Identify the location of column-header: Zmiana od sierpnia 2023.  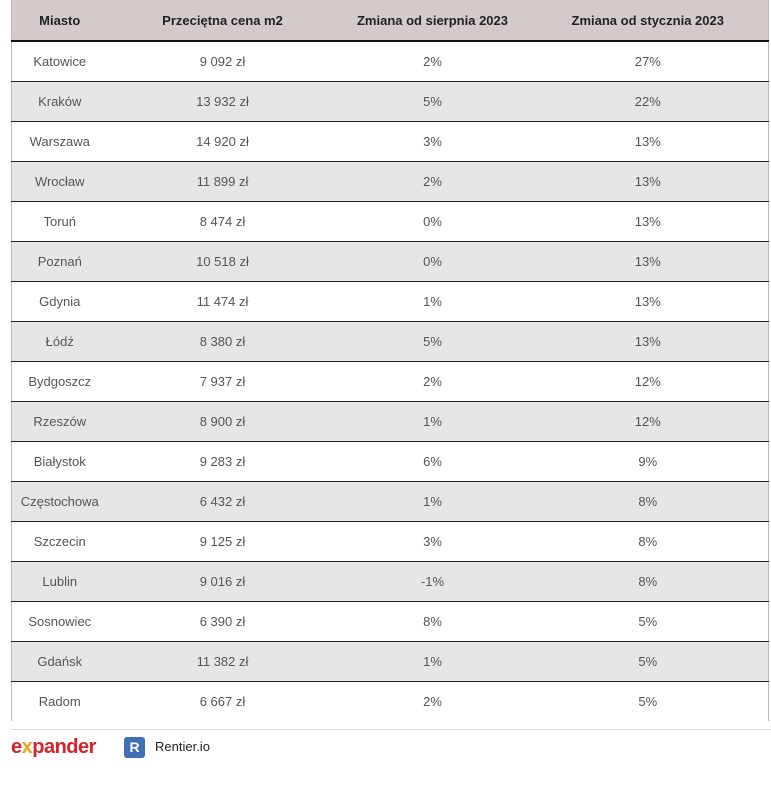
(432, 21).